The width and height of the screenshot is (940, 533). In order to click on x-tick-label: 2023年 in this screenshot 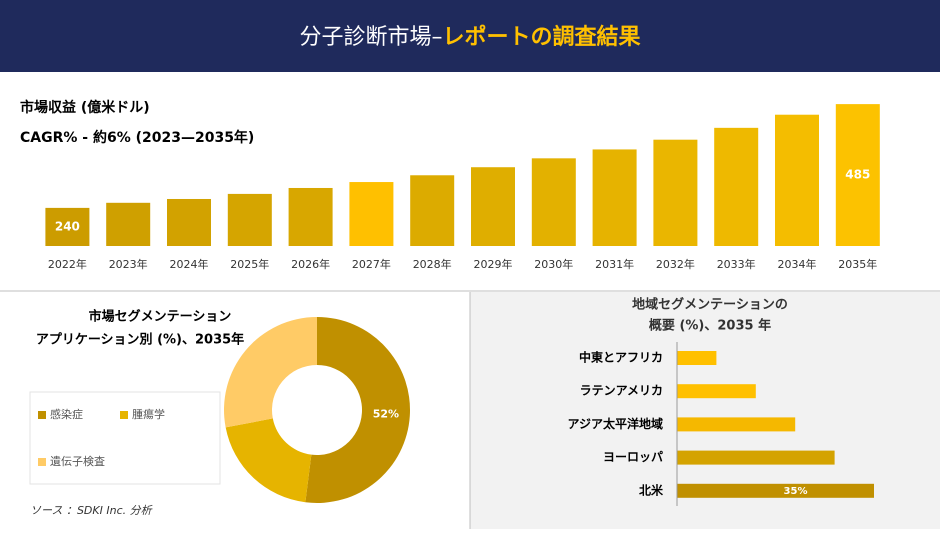, I will do `click(128, 264)`.